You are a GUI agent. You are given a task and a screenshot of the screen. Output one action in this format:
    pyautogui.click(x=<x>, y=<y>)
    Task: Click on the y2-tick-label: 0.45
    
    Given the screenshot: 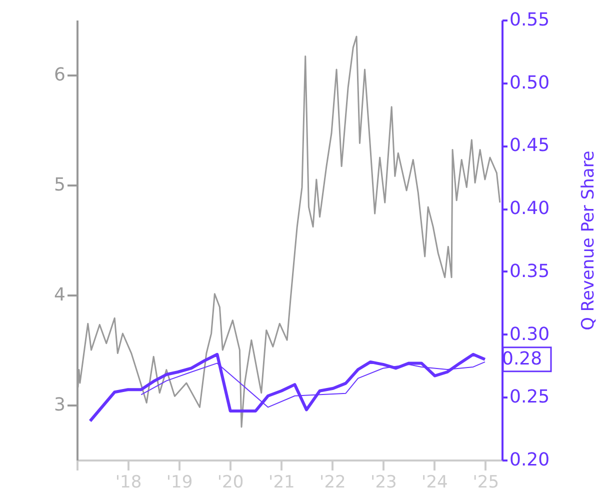 What is the action you would take?
    pyautogui.click(x=530, y=145)
    